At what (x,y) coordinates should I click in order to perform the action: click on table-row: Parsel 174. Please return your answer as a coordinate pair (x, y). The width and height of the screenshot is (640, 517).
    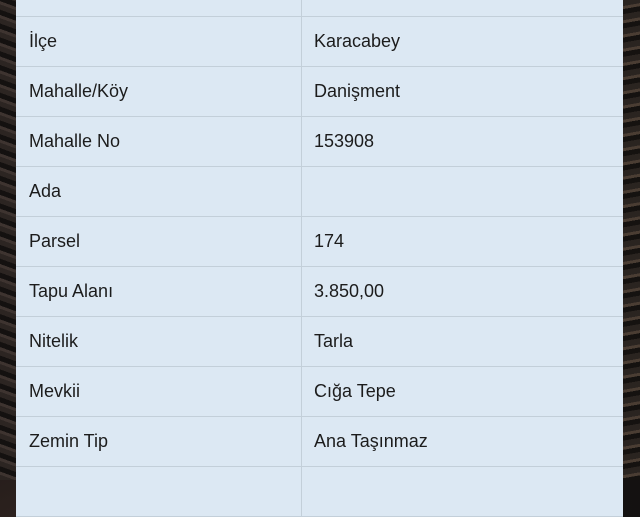
    Looking at the image, I should click on (319, 242).